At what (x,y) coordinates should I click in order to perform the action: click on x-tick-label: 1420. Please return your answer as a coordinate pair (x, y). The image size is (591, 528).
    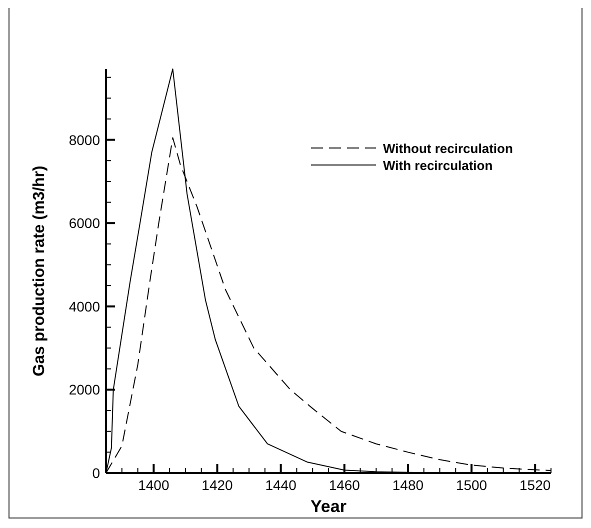
    Looking at the image, I should click on (218, 485).